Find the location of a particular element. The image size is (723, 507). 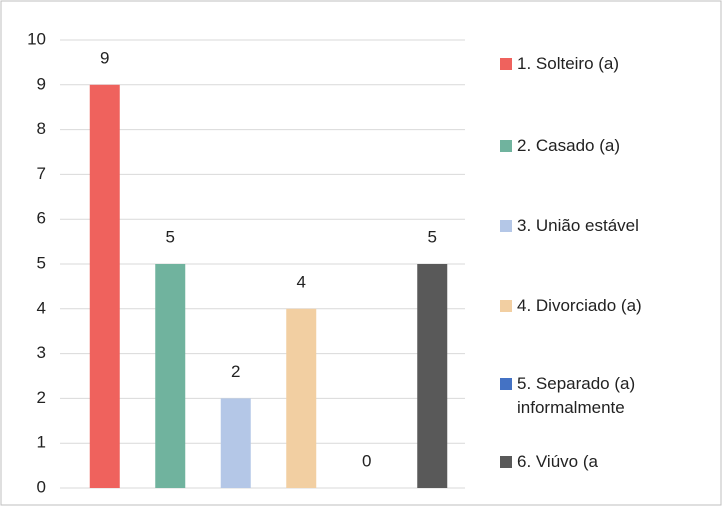

legend-label: 5. Separado (a) informalmente is located at coordinates (576, 395).